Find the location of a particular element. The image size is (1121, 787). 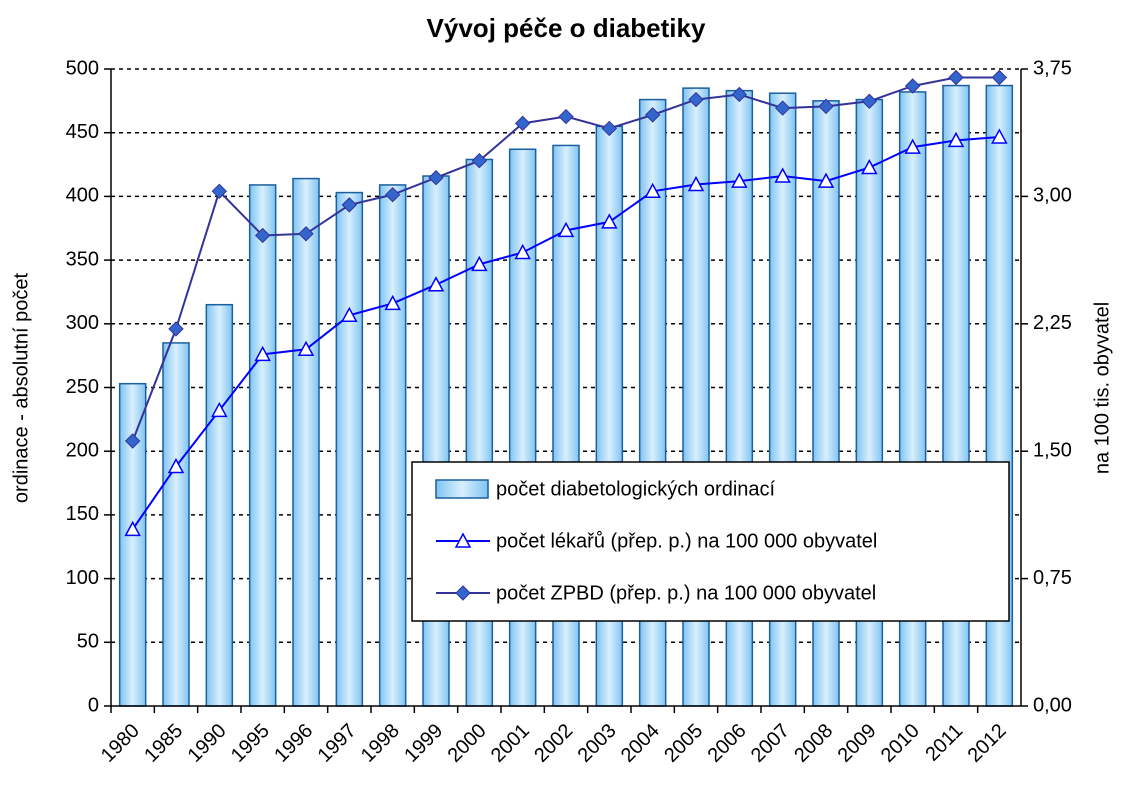

y-tick-label: 100 is located at coordinates (82, 578).